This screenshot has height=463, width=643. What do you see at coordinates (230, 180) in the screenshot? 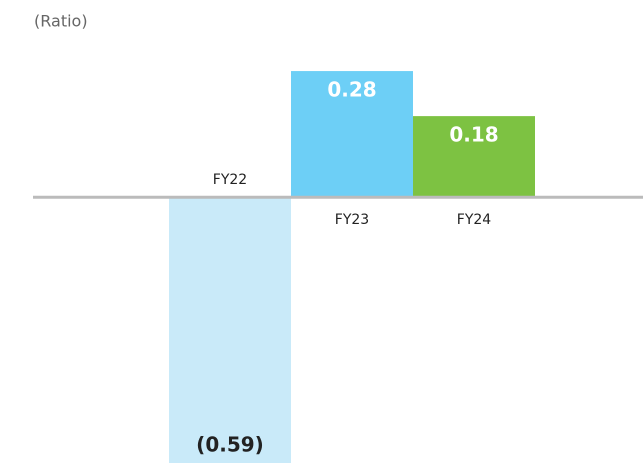
I see `x-tick-label: FY22` at bounding box center [230, 180].